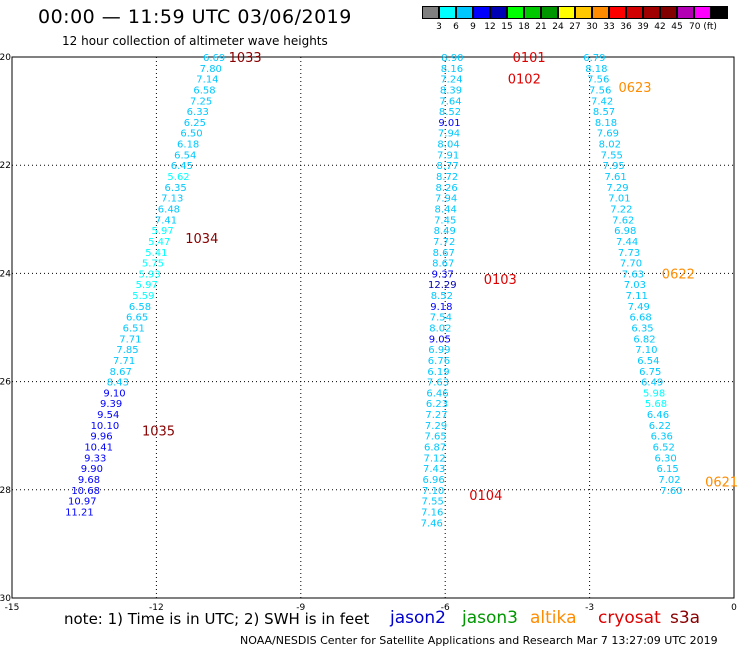 The image size is (740, 650). Describe the element at coordinates (445, 231) in the screenshot. I see `swh-point-cryosat: 8.49` at that location.